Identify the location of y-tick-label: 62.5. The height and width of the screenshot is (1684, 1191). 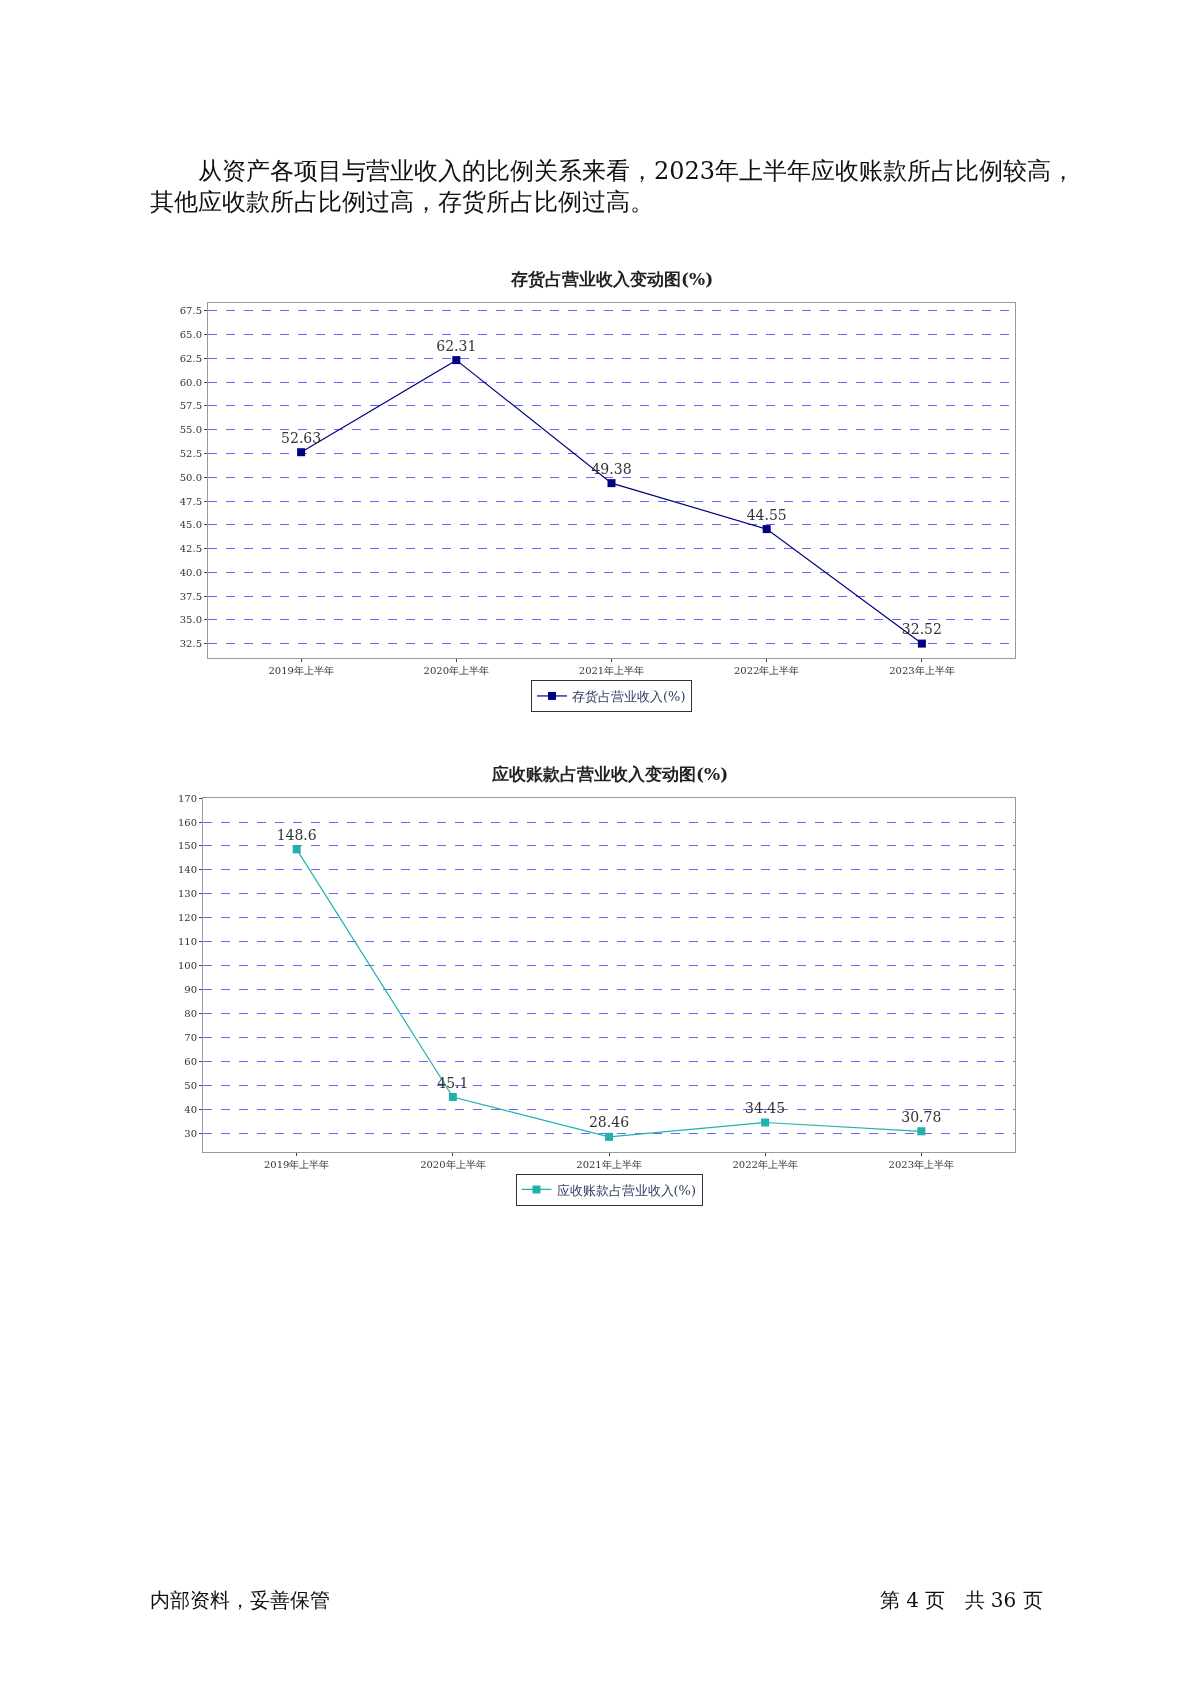
(190, 358).